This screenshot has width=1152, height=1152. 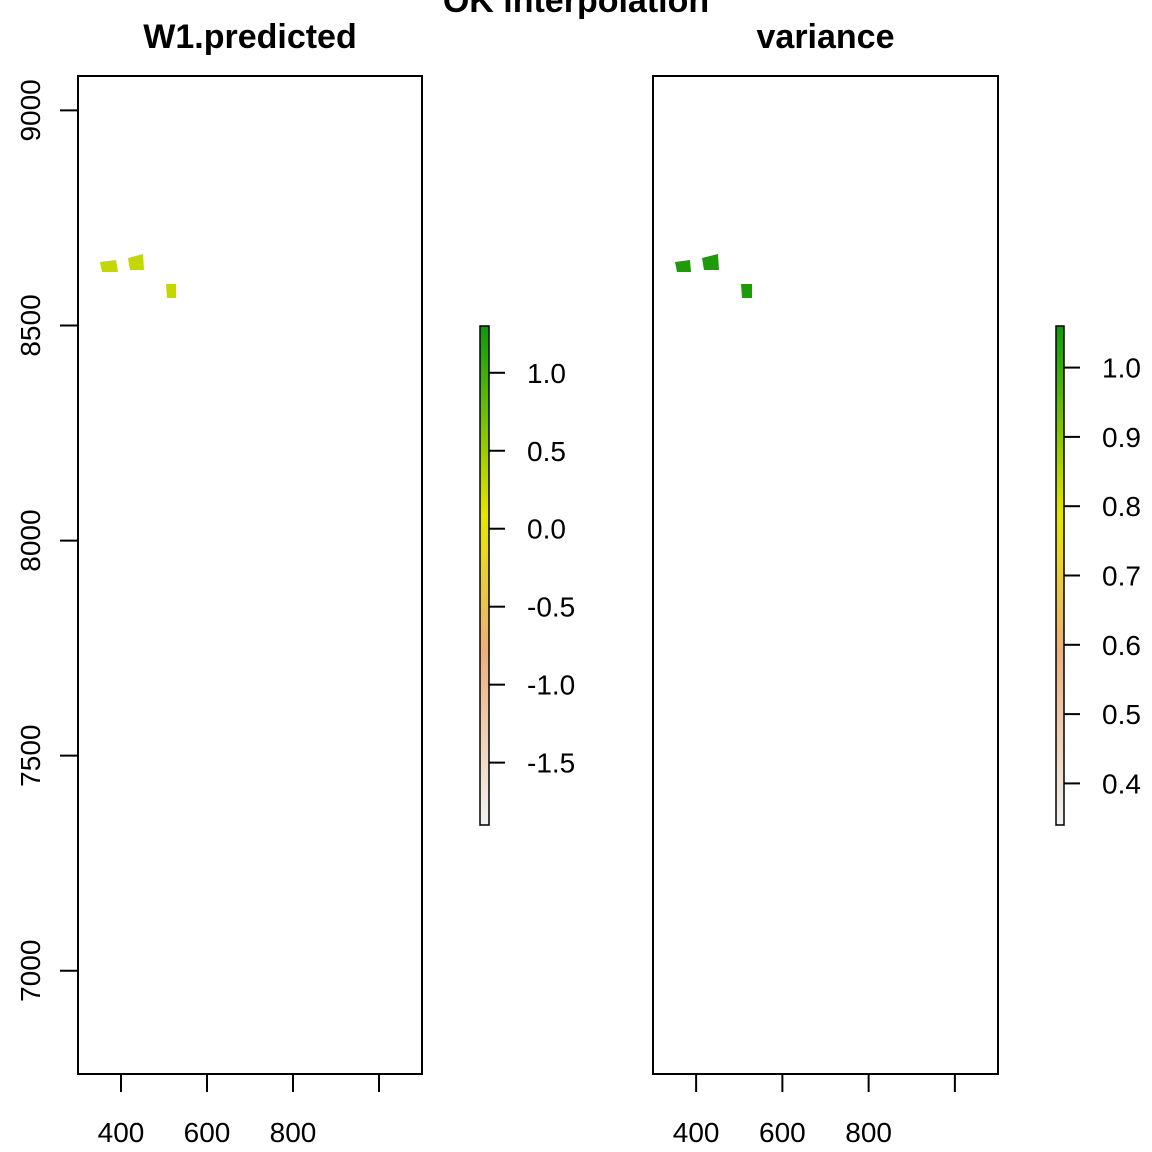 I want to click on predicted-colorbar, so click(x=484, y=575).